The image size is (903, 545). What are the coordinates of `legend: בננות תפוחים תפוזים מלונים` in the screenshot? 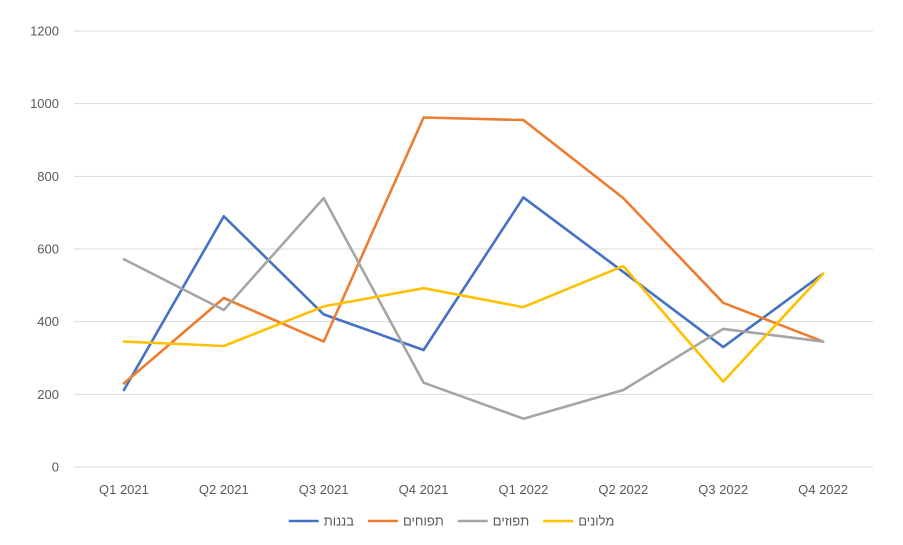 It's located at (451, 521).